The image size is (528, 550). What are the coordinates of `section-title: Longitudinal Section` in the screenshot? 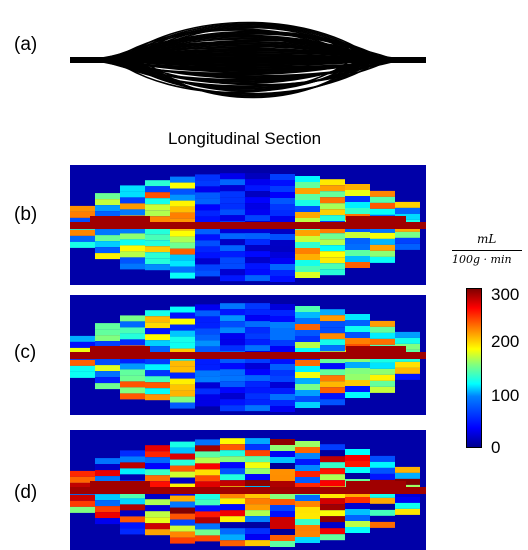 It's located at (245, 138).